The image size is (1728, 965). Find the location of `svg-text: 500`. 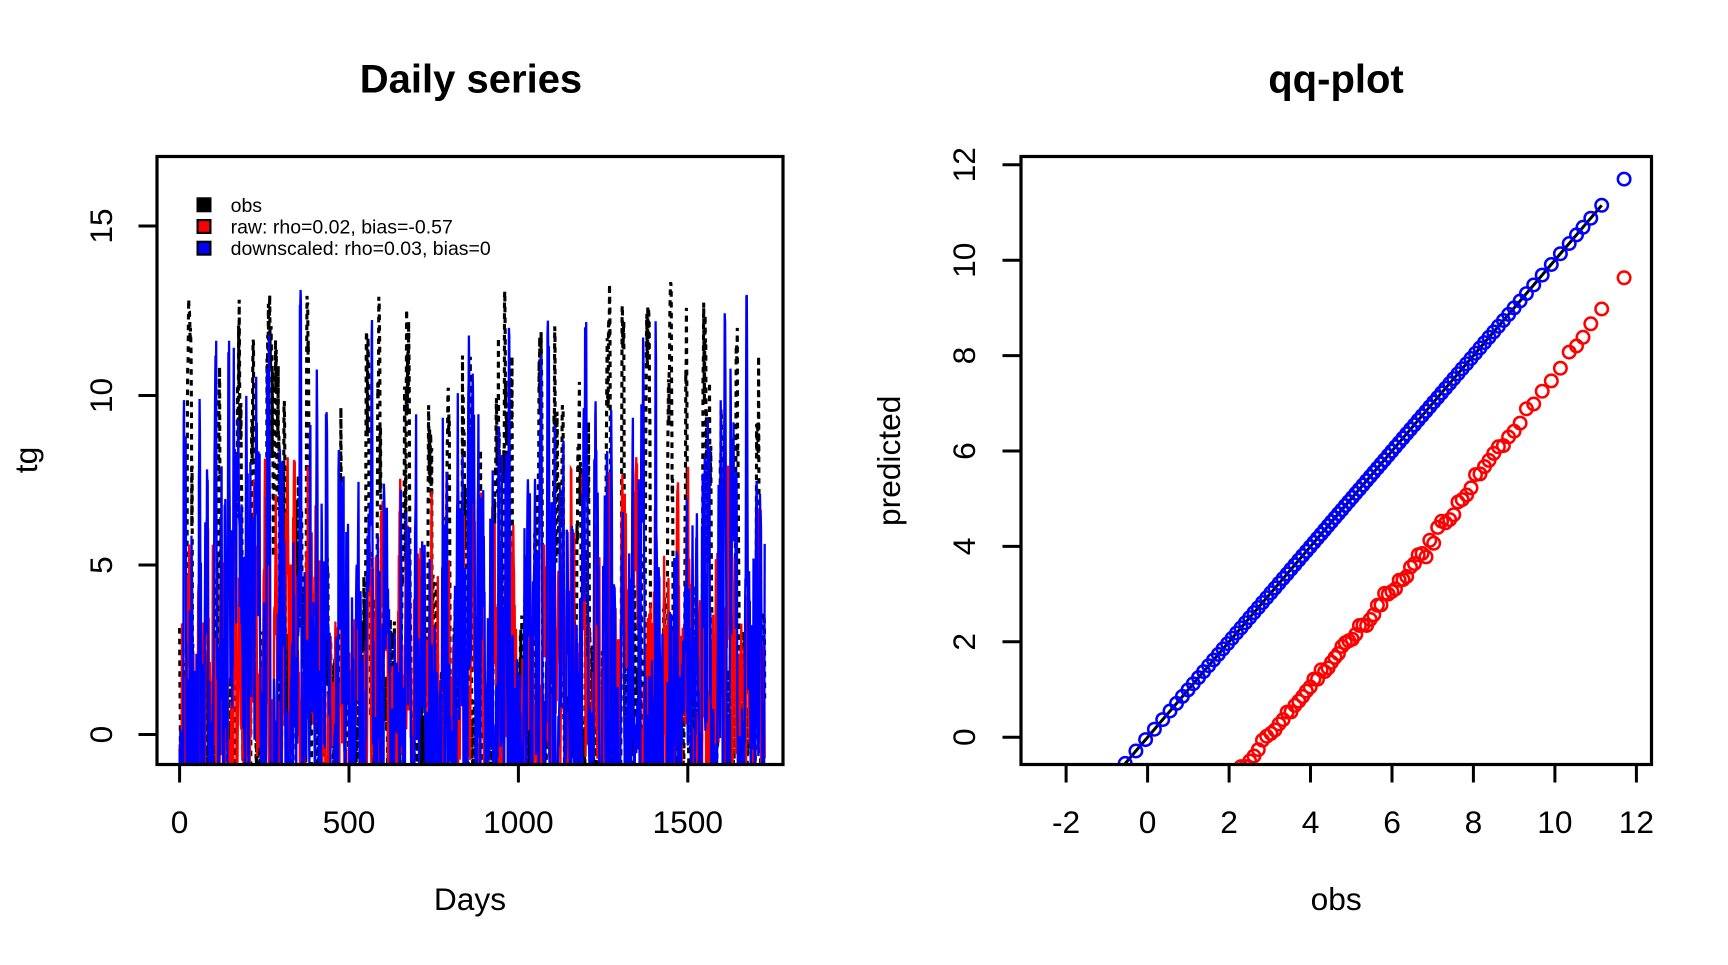

svg-text: 500 is located at coordinates (349, 822).